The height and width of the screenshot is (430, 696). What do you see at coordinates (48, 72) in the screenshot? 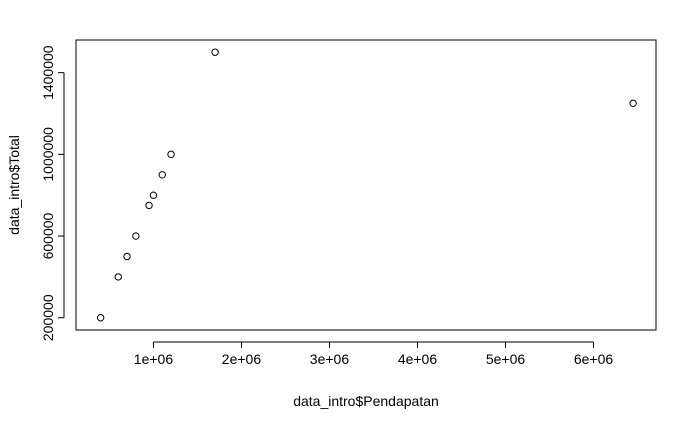
I see `y-tick-label: 1400000` at bounding box center [48, 72].